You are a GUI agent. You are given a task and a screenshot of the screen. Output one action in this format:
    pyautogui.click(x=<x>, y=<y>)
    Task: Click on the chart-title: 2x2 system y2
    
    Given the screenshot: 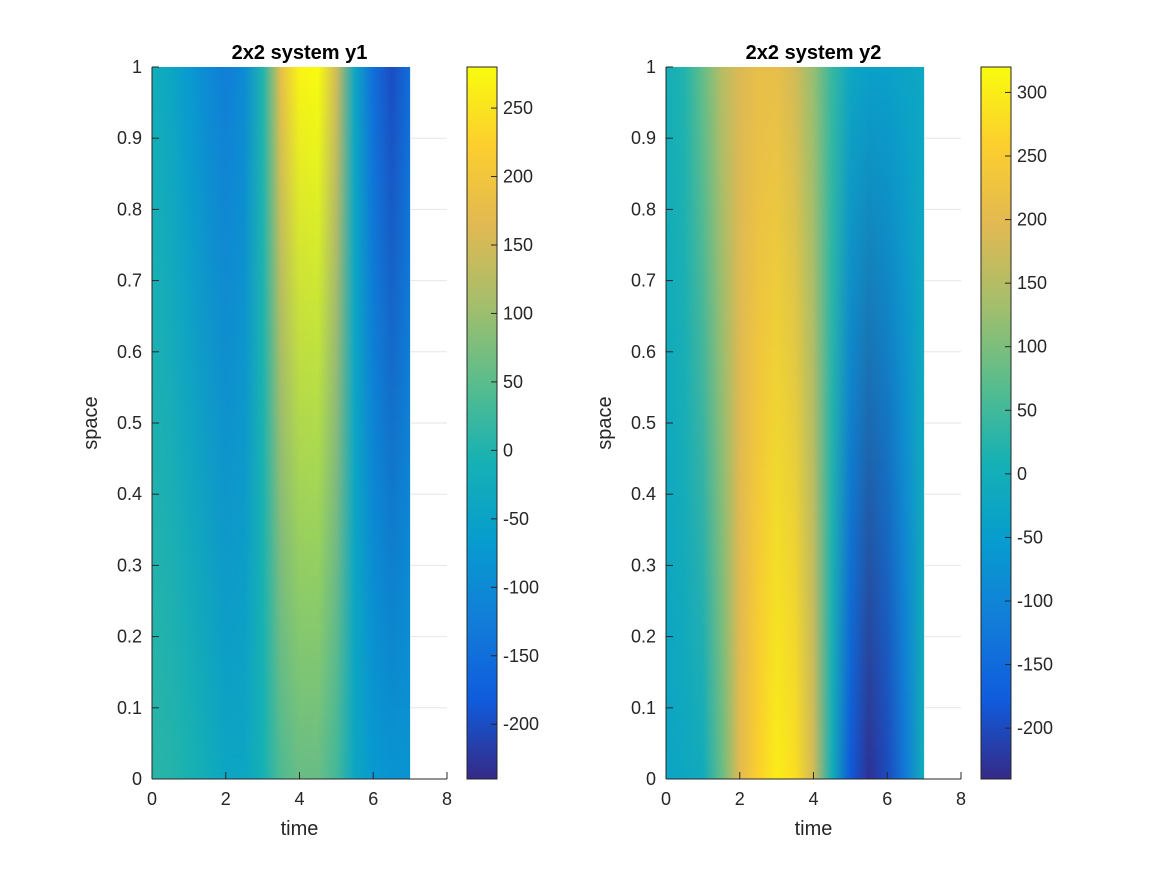 What is the action you would take?
    pyautogui.click(x=814, y=53)
    